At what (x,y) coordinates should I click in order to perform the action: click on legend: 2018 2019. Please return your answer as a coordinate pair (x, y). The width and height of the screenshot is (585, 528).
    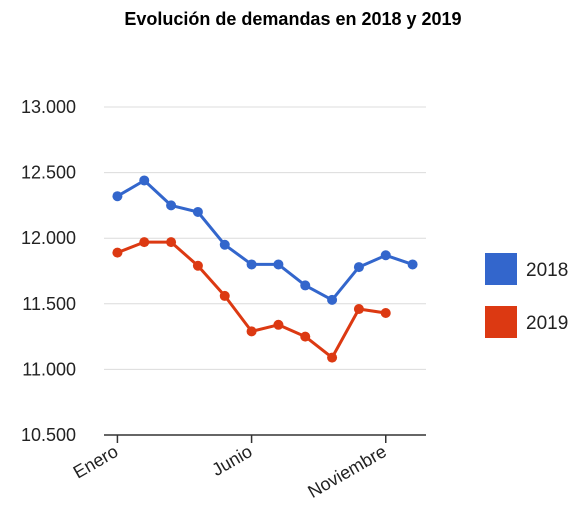
    Looking at the image, I should click on (526, 295).